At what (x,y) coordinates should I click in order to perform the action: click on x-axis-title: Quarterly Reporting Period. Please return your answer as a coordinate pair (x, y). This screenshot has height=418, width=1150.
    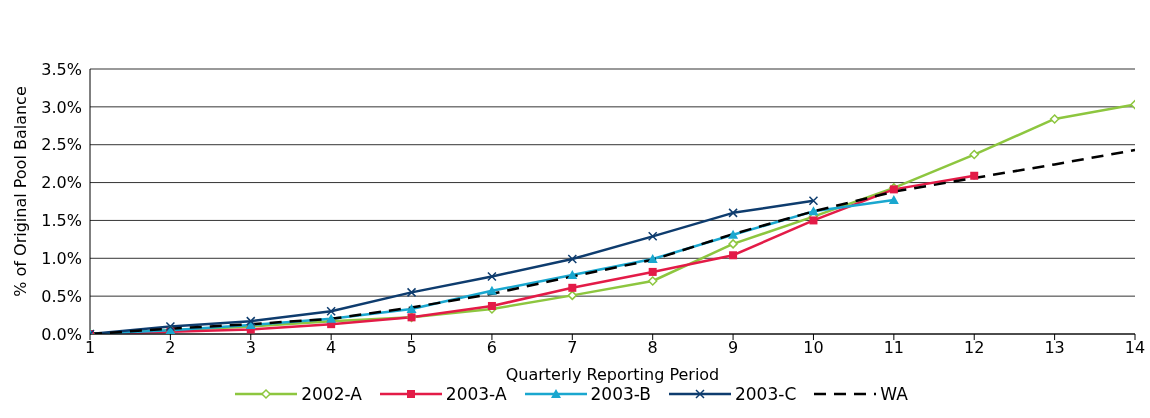
    Looking at the image, I should click on (612, 374).